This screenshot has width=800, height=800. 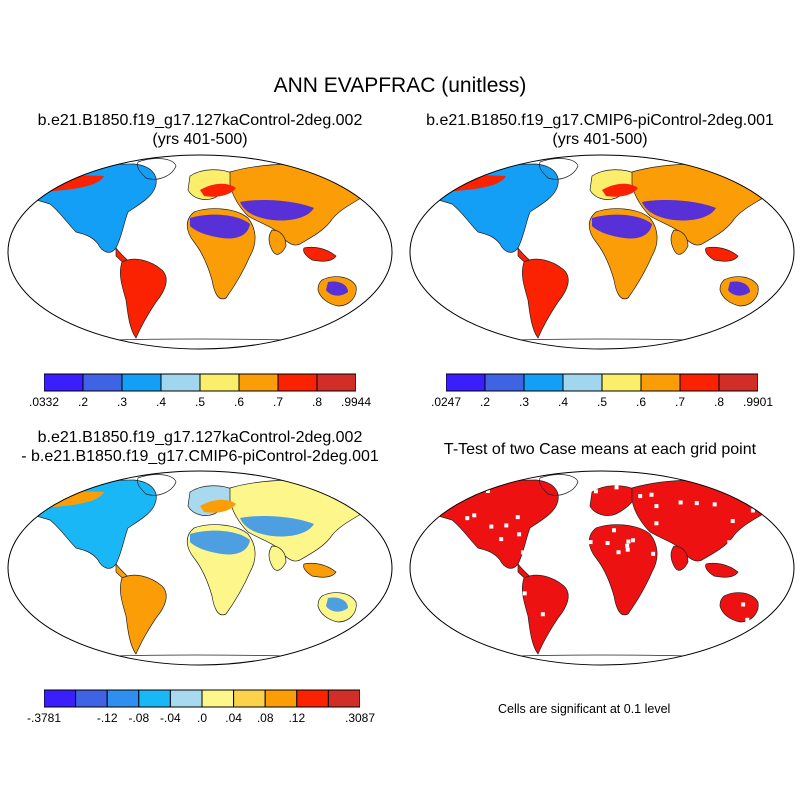 What do you see at coordinates (602, 403) in the screenshot?
I see `colorbar-case2-labels: .0247 .2 .3 .4 .5 .6 .7 .8 .9901` at bounding box center [602, 403].